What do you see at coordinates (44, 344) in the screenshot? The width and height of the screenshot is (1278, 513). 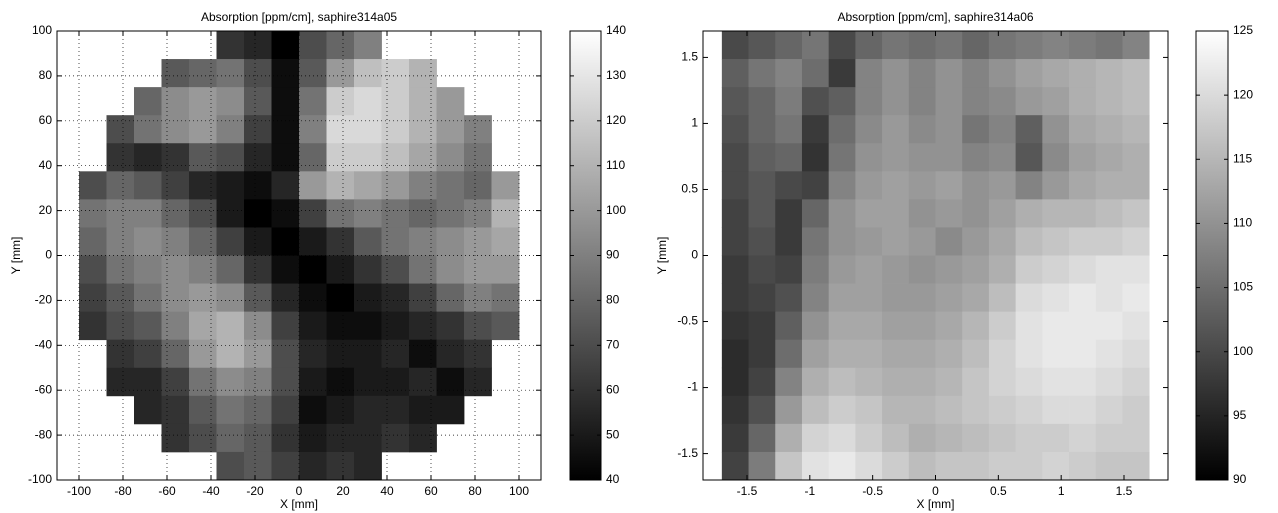 I see `y-tick-label: -40` at bounding box center [44, 344].